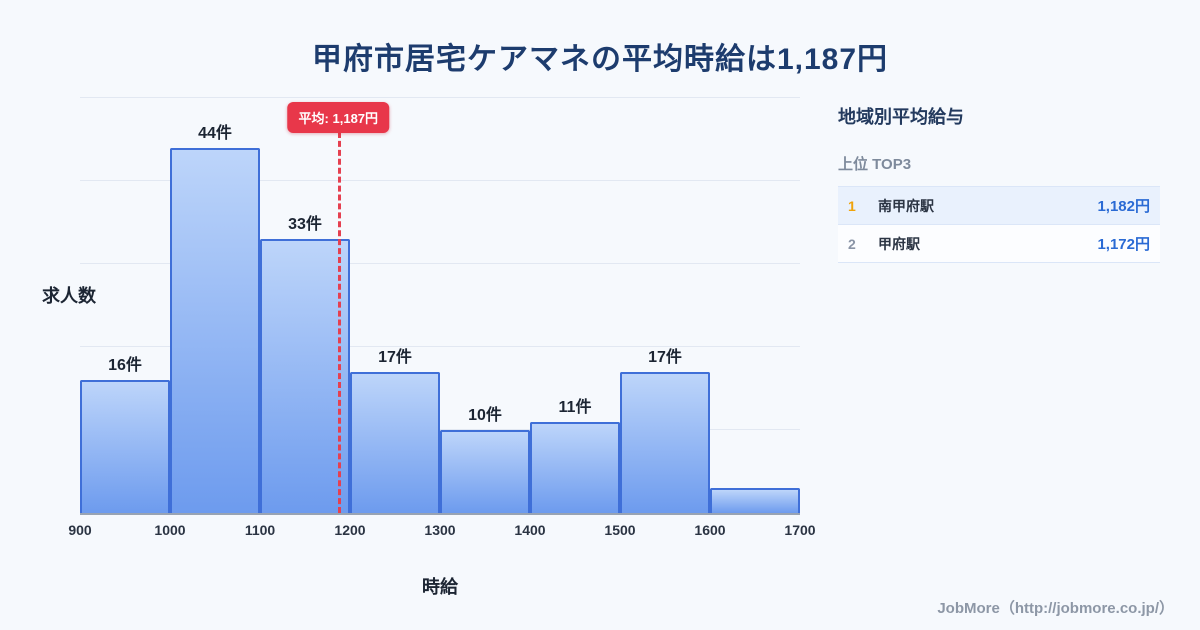  I want to click on bar-value-label: 33件, so click(305, 225).